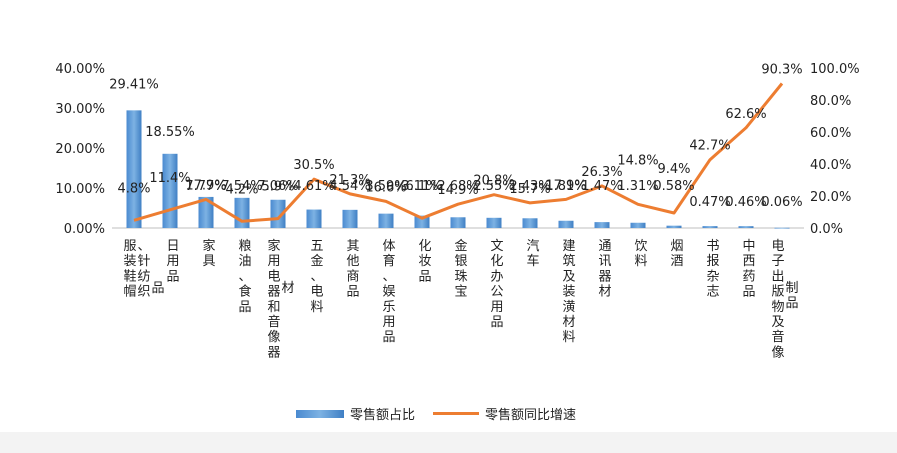 This screenshot has width=897, height=453. I want to click on category-label-char: 商, so click(352, 276).